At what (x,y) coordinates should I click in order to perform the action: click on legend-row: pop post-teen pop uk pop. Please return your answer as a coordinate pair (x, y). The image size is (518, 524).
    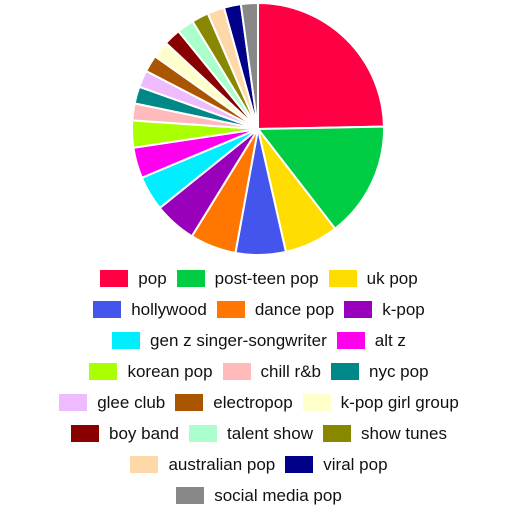
    Looking at the image, I should click on (259, 278).